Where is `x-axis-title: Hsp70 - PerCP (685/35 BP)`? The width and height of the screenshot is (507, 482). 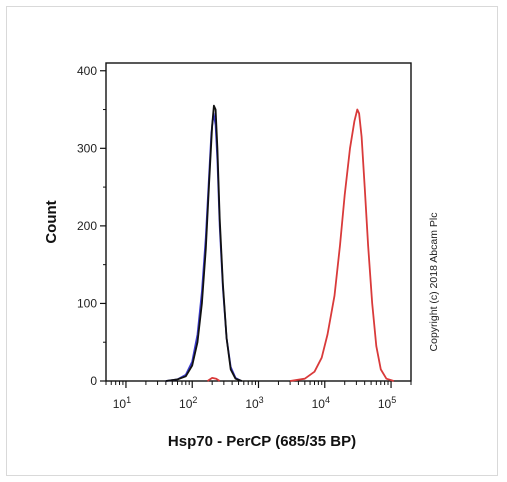
x-axis-title: Hsp70 - PerCP (685/35 BP) is located at coordinates (262, 441).